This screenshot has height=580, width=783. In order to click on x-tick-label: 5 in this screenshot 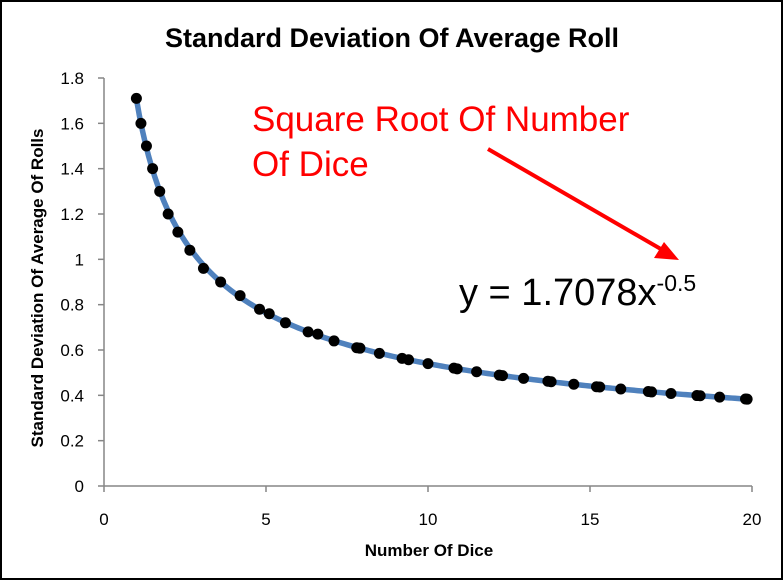, I will do `click(265, 519)`.